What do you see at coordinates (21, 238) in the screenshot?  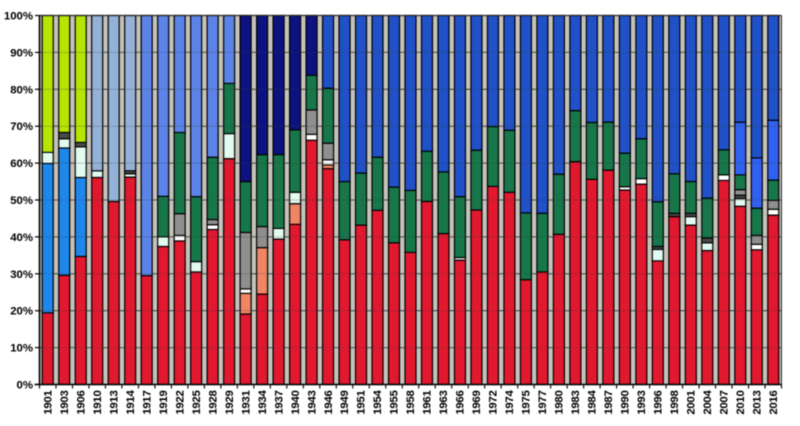 I see `svg-text: 40%` at bounding box center [21, 238].